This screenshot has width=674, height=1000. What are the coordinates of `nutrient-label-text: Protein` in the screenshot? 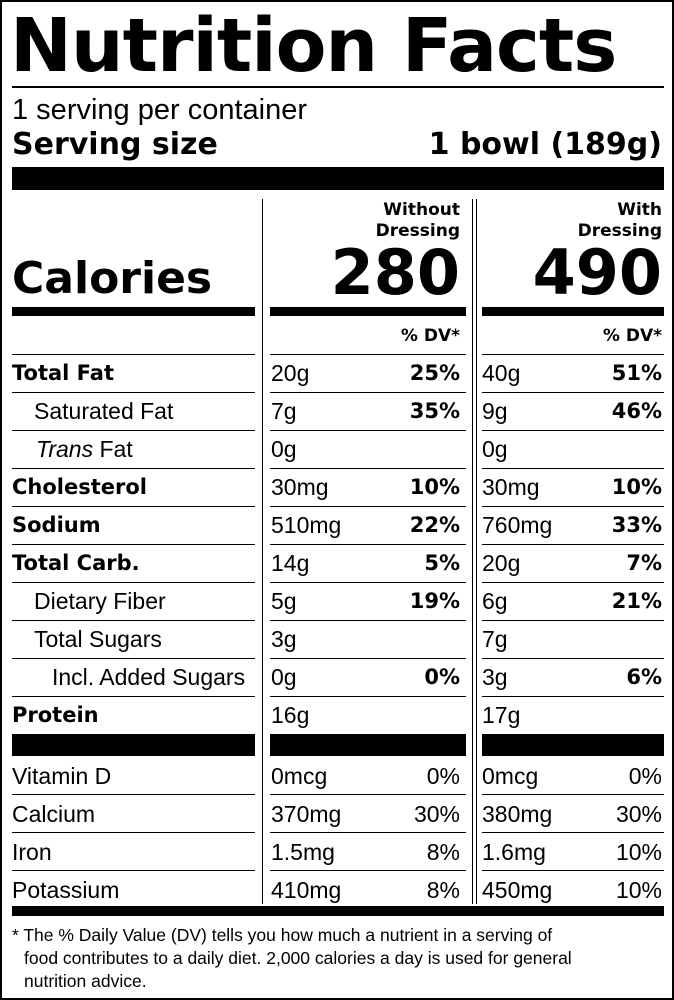 It's located at (55, 715).